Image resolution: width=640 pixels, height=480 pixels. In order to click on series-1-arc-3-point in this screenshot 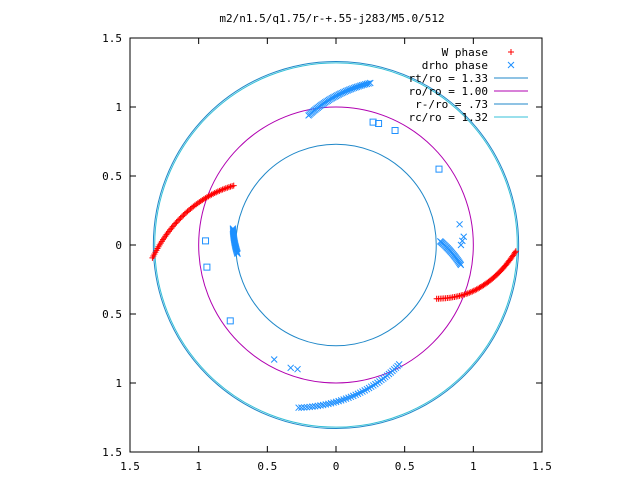, I will do `click(461, 265)`.